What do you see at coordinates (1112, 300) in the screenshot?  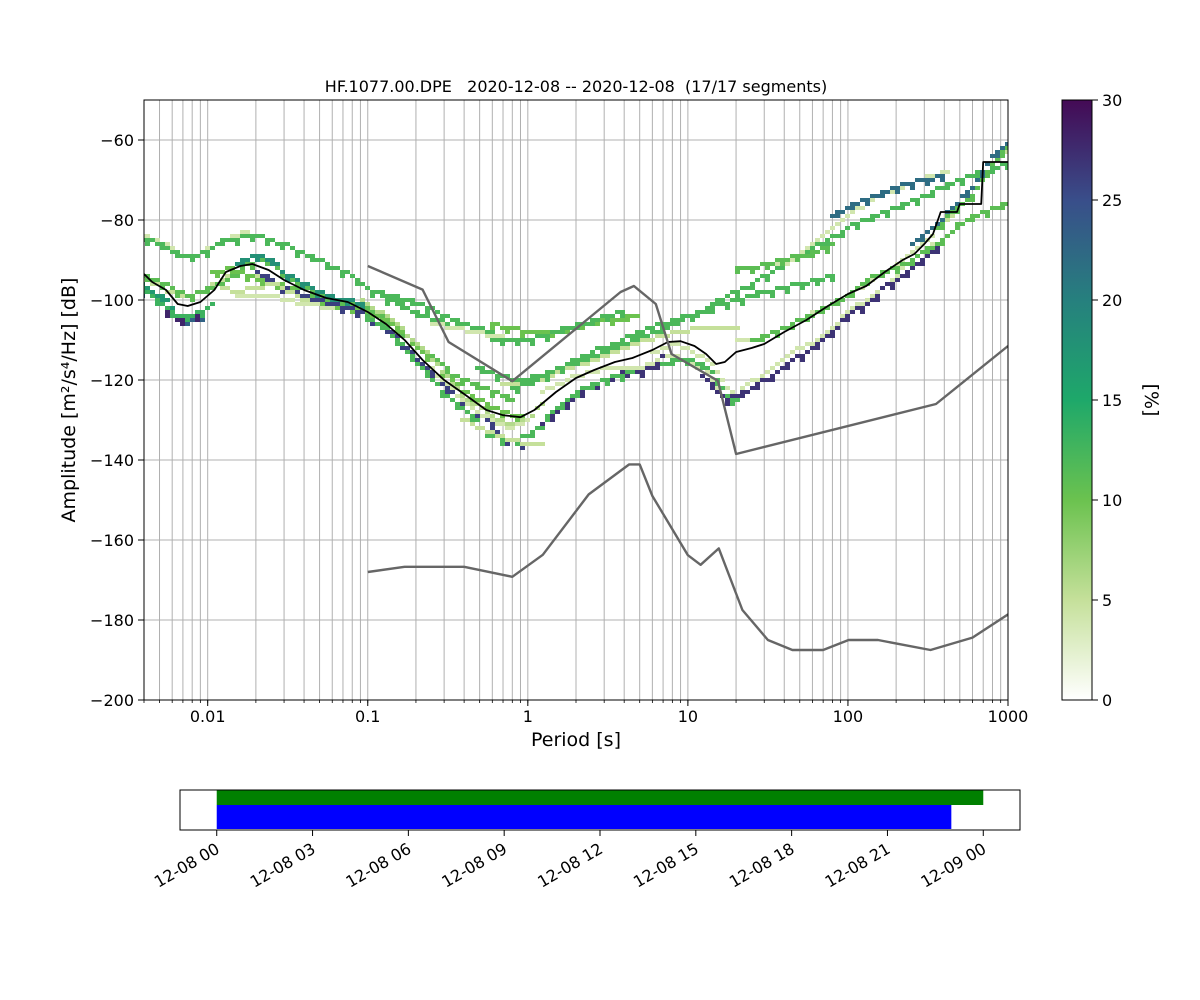 I see `colorbar-tick-label: 20` at bounding box center [1112, 300].